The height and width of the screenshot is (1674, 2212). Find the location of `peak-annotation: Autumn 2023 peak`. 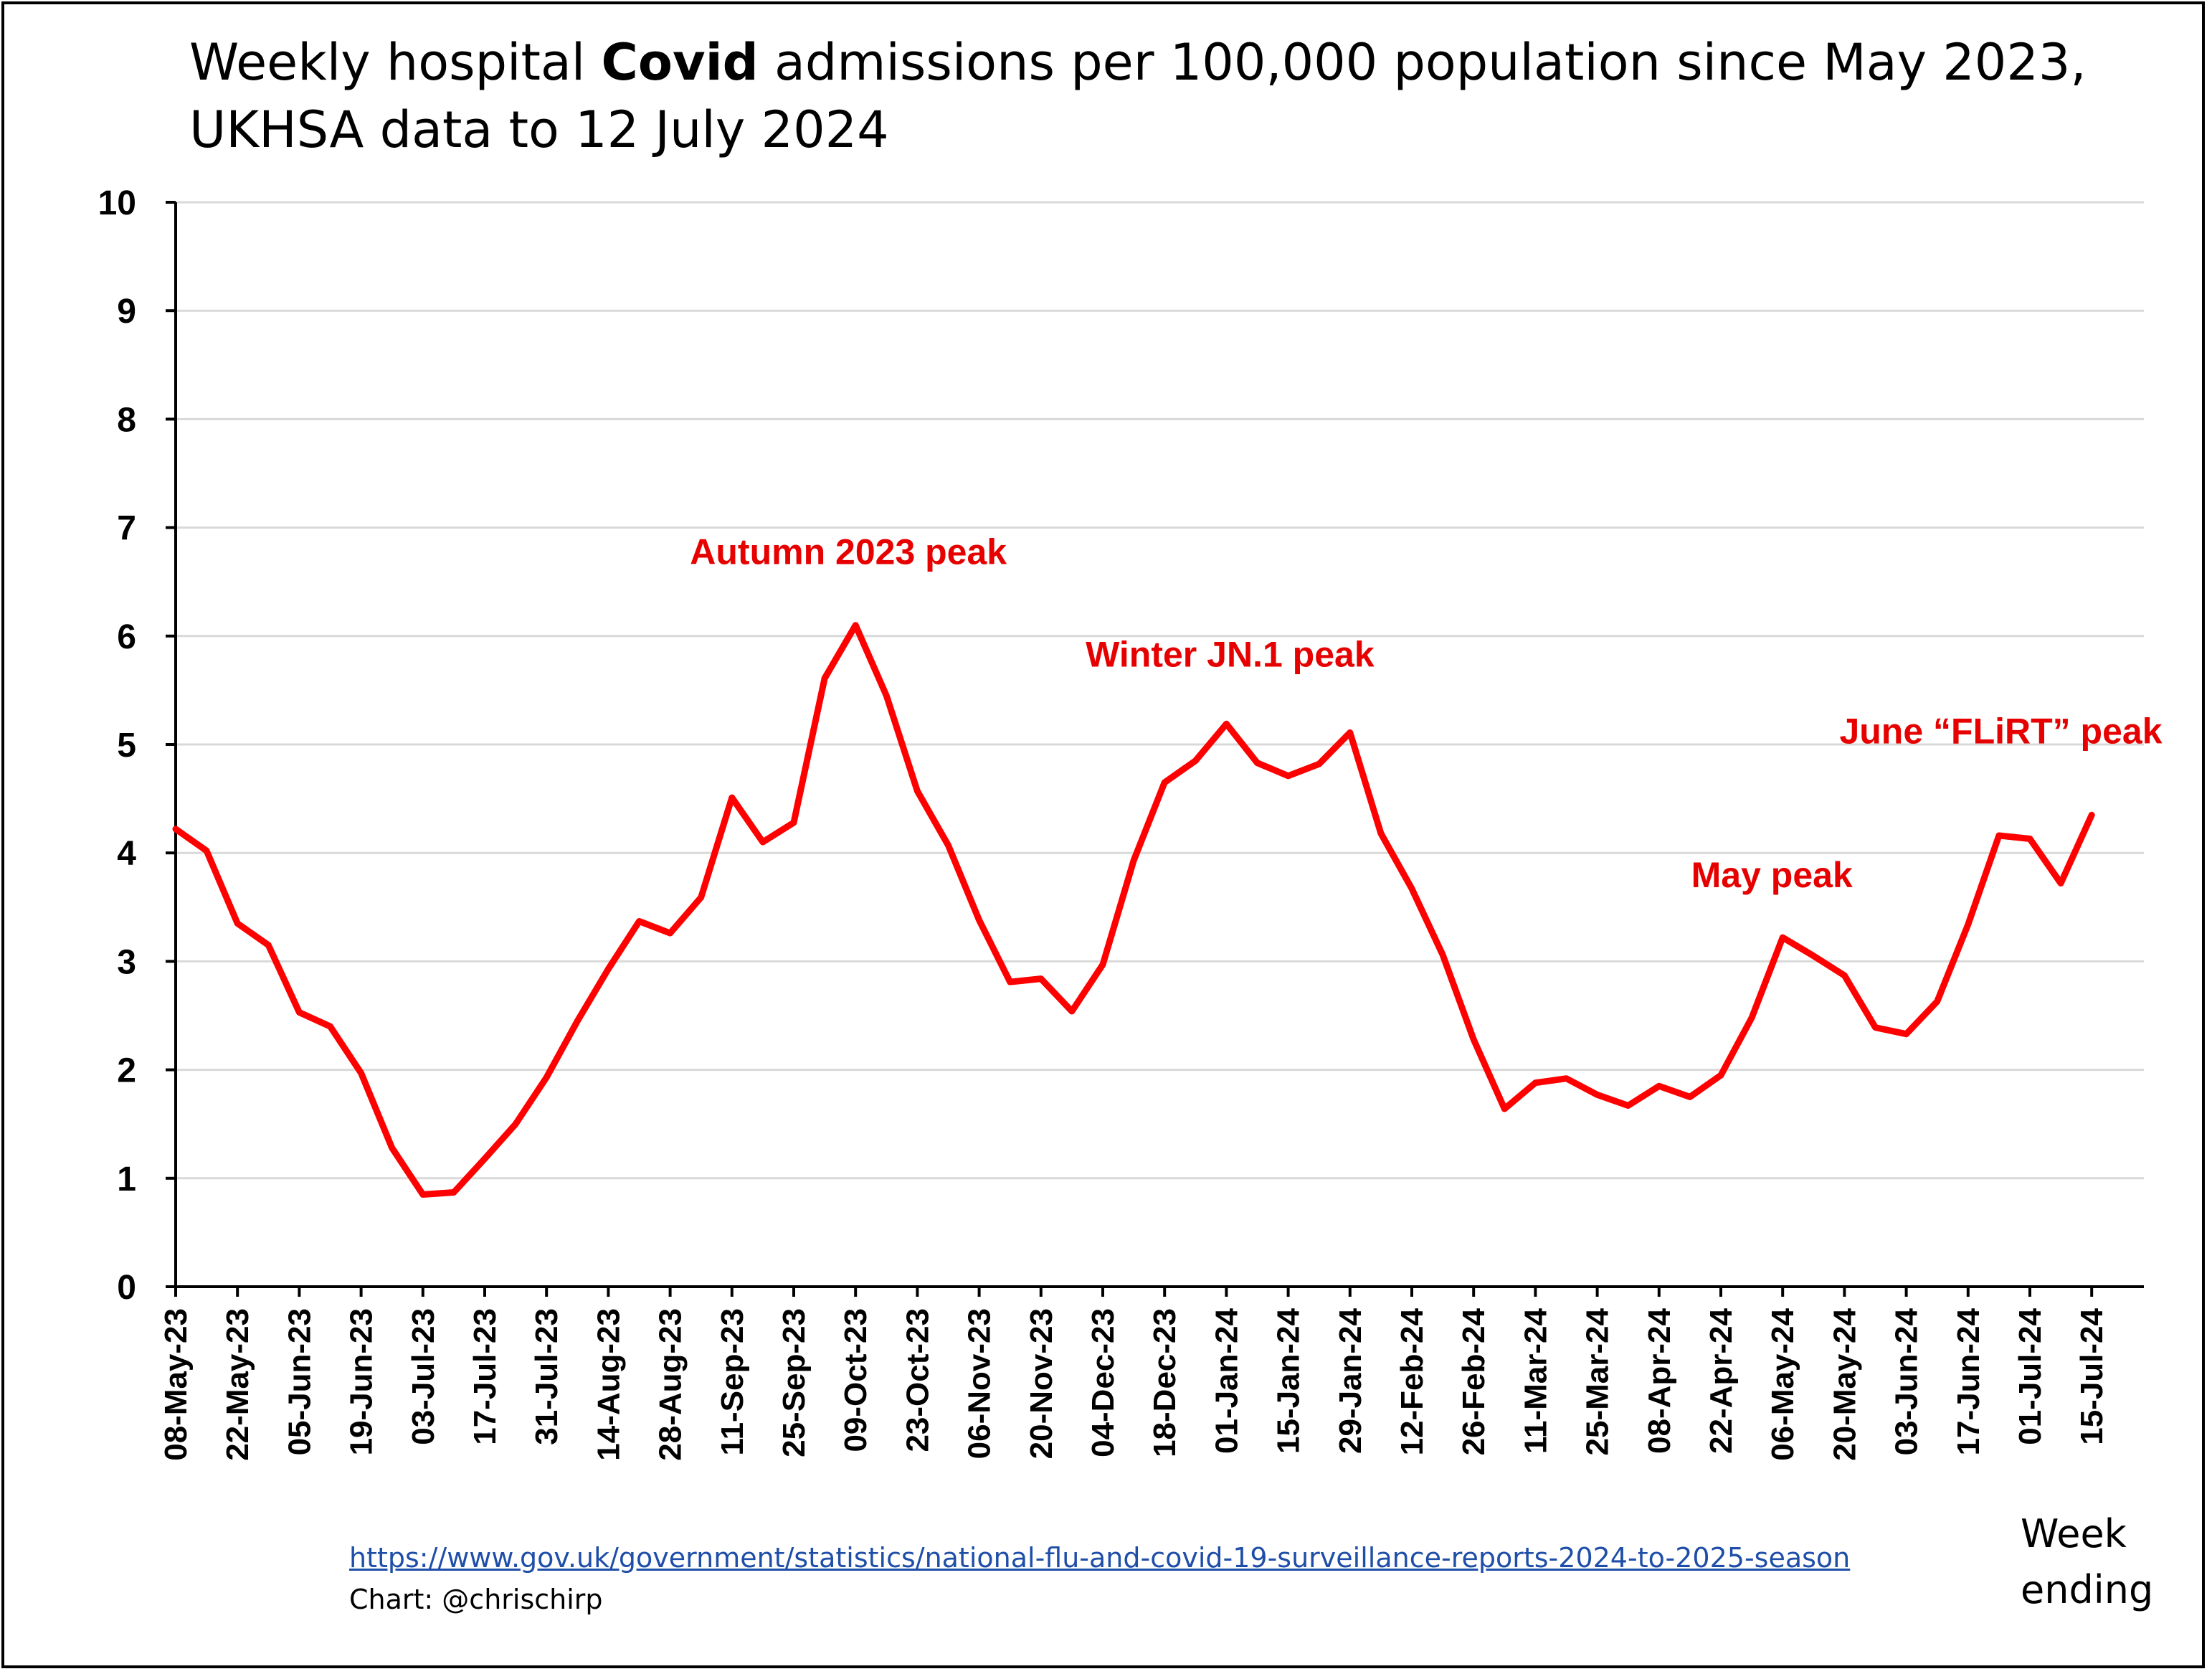

peak-annotation: Autumn 2023 peak is located at coordinates (848, 552).